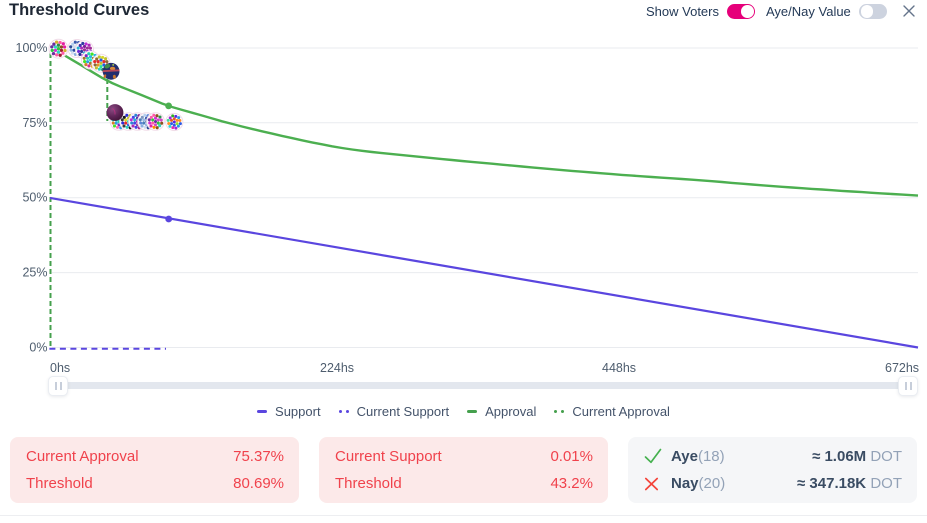 This screenshot has width=927, height=523. I want to click on svg-text: 75%, so click(34, 123).